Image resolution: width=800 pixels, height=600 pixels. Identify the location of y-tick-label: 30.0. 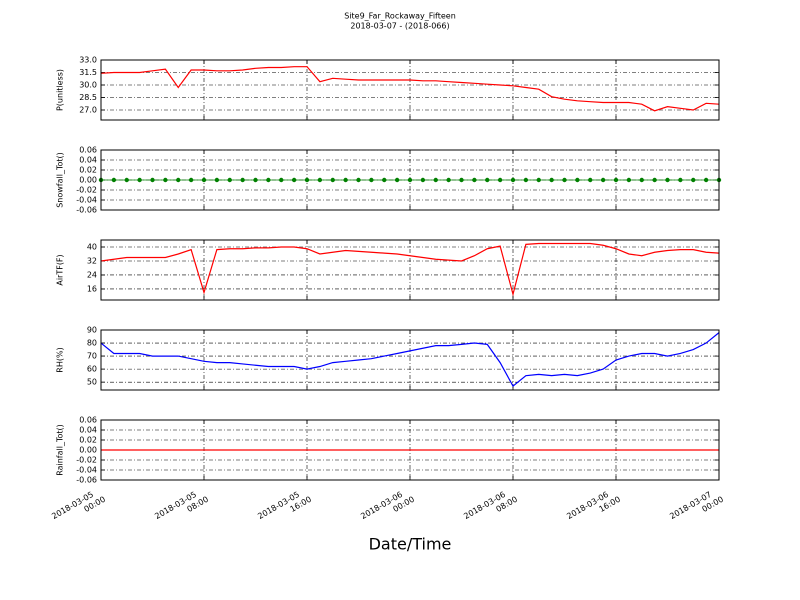
(88, 85).